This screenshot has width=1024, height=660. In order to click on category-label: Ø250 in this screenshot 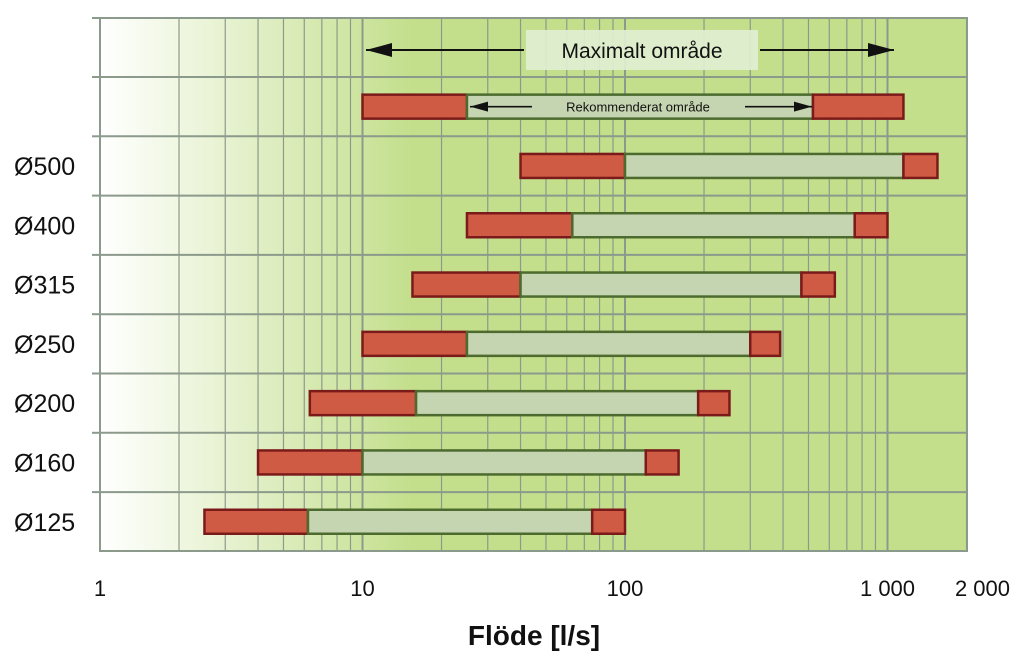, I will do `click(44, 345)`.